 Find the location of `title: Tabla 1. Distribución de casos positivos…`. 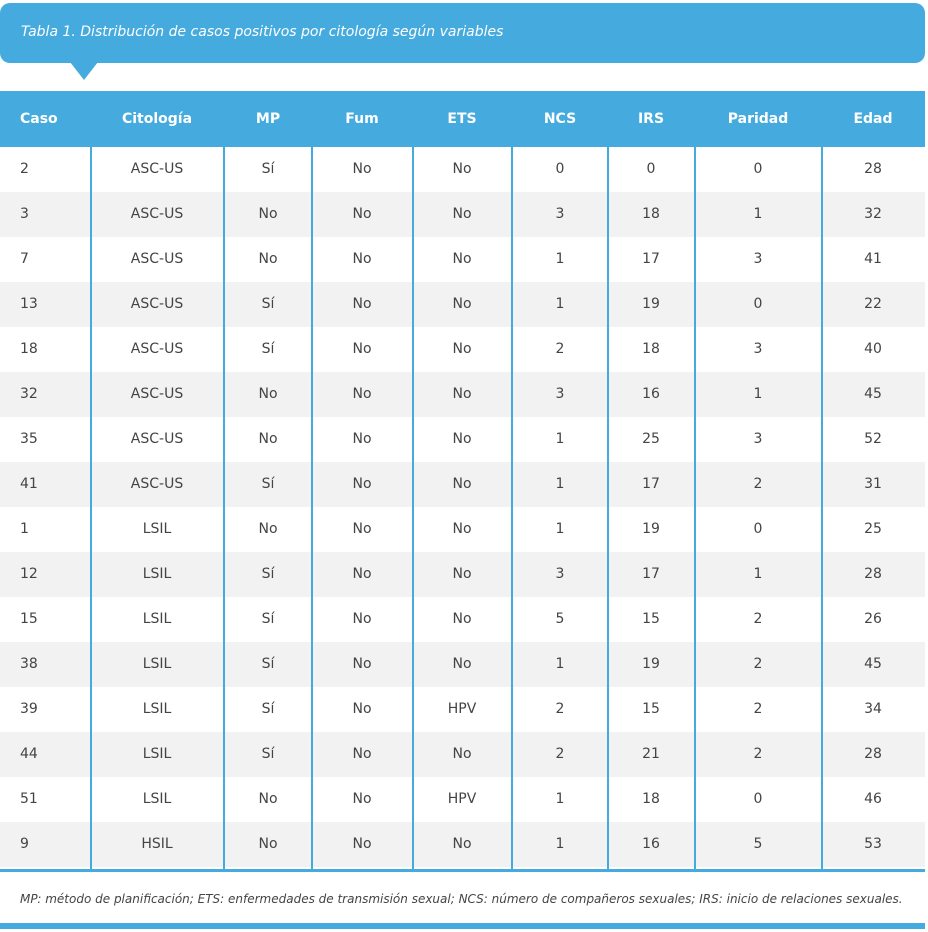

title: Tabla 1. Distribución de casos positivos… is located at coordinates (262, 32).